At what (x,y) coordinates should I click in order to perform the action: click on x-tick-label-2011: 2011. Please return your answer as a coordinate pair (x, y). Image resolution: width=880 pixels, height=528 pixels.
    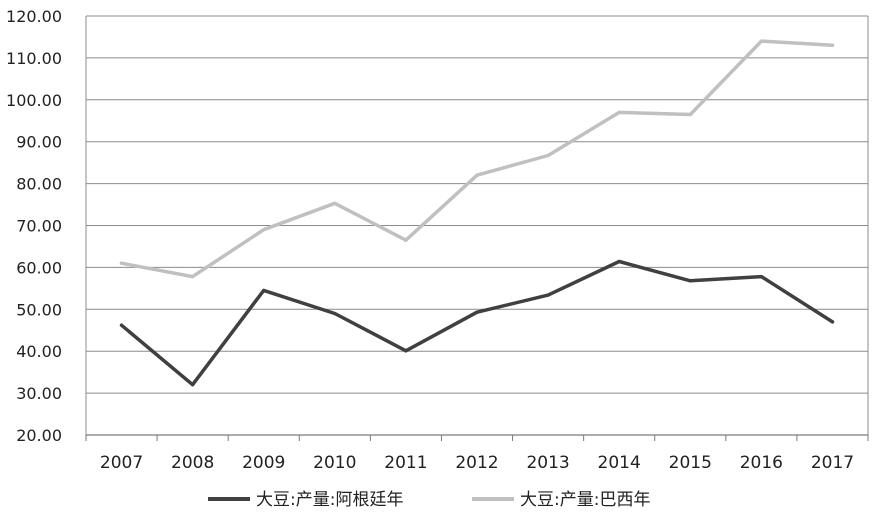
    Looking at the image, I should click on (405, 463).